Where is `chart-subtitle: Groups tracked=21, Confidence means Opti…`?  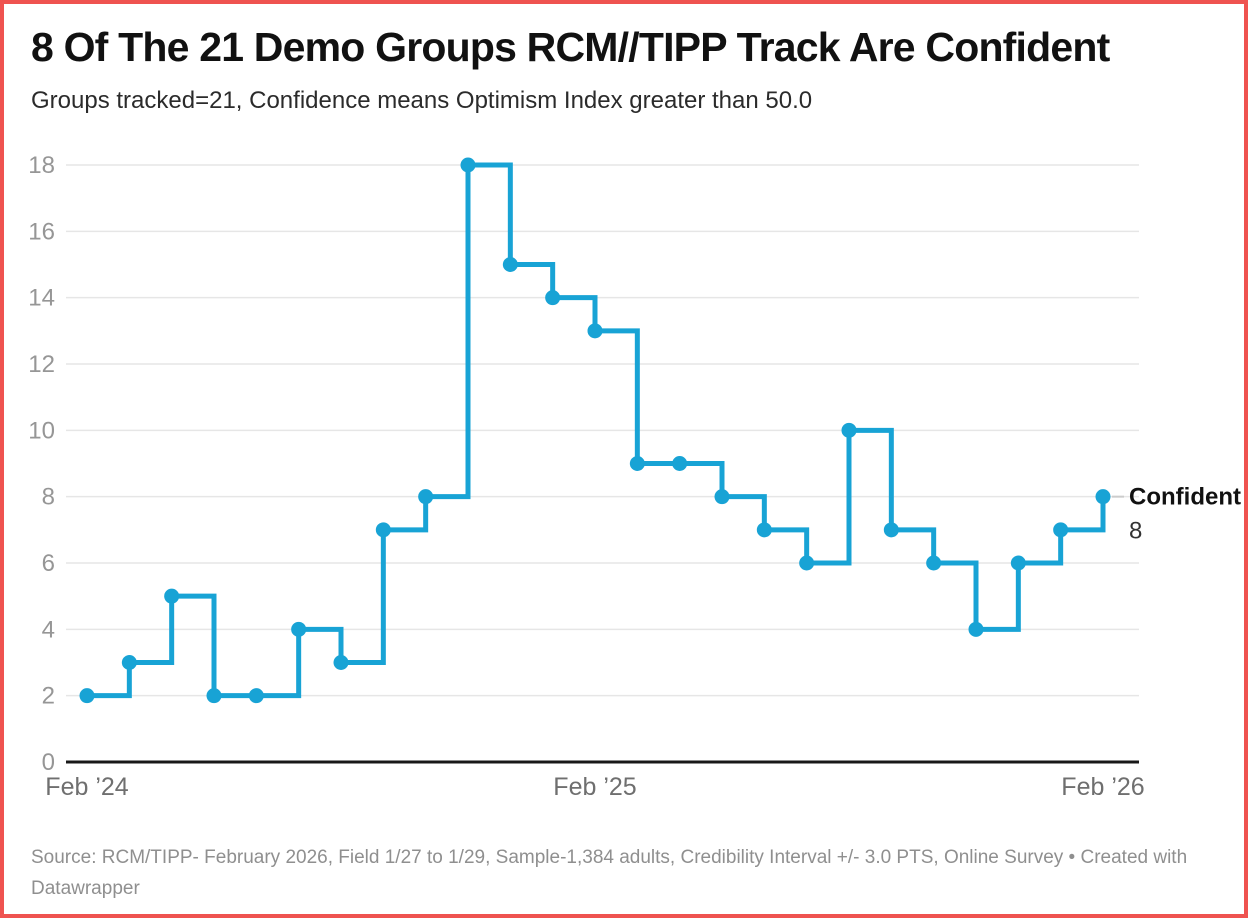 chart-subtitle: Groups tracked=21, Confidence means Opti… is located at coordinates (422, 101).